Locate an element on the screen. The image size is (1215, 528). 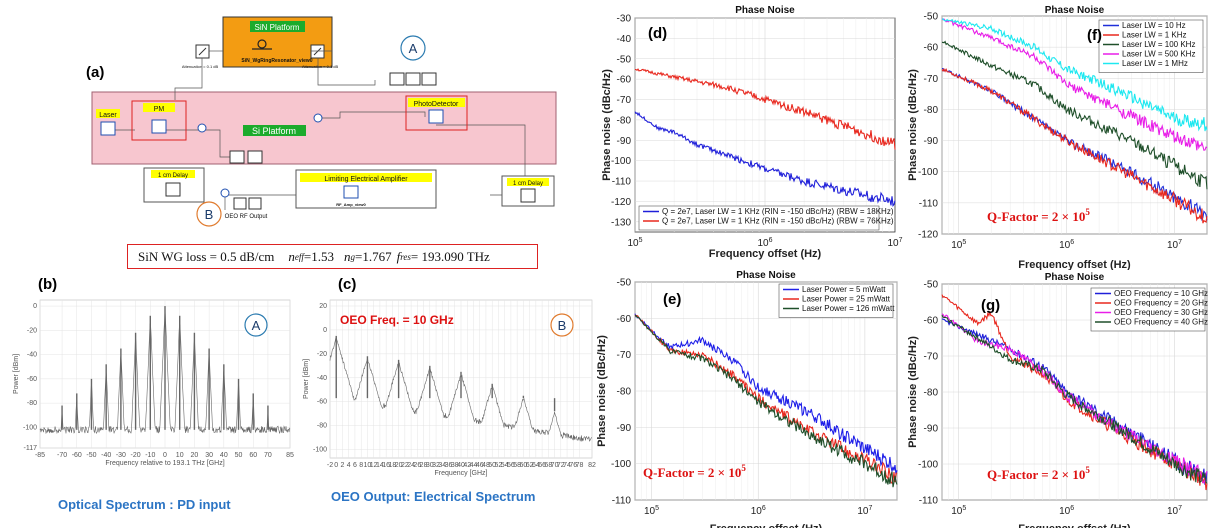
pm-label-bg is located at coordinates (159, 107).